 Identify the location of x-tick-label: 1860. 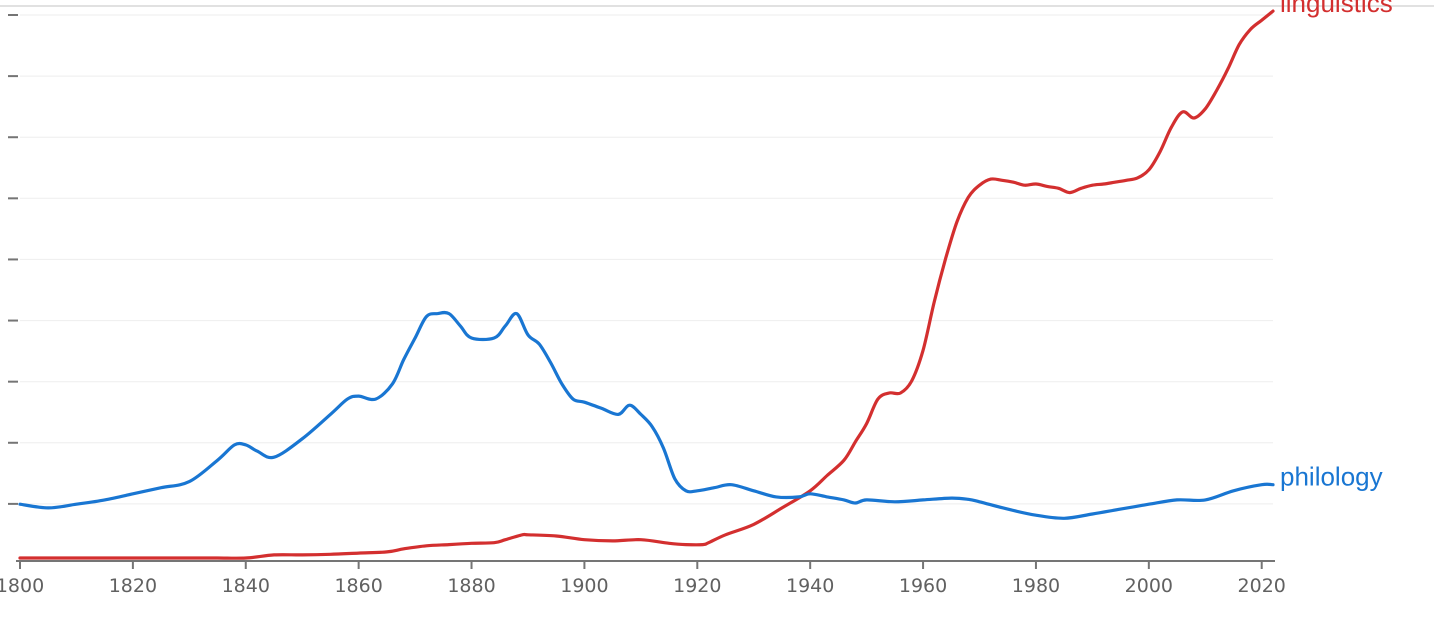
(358, 586).